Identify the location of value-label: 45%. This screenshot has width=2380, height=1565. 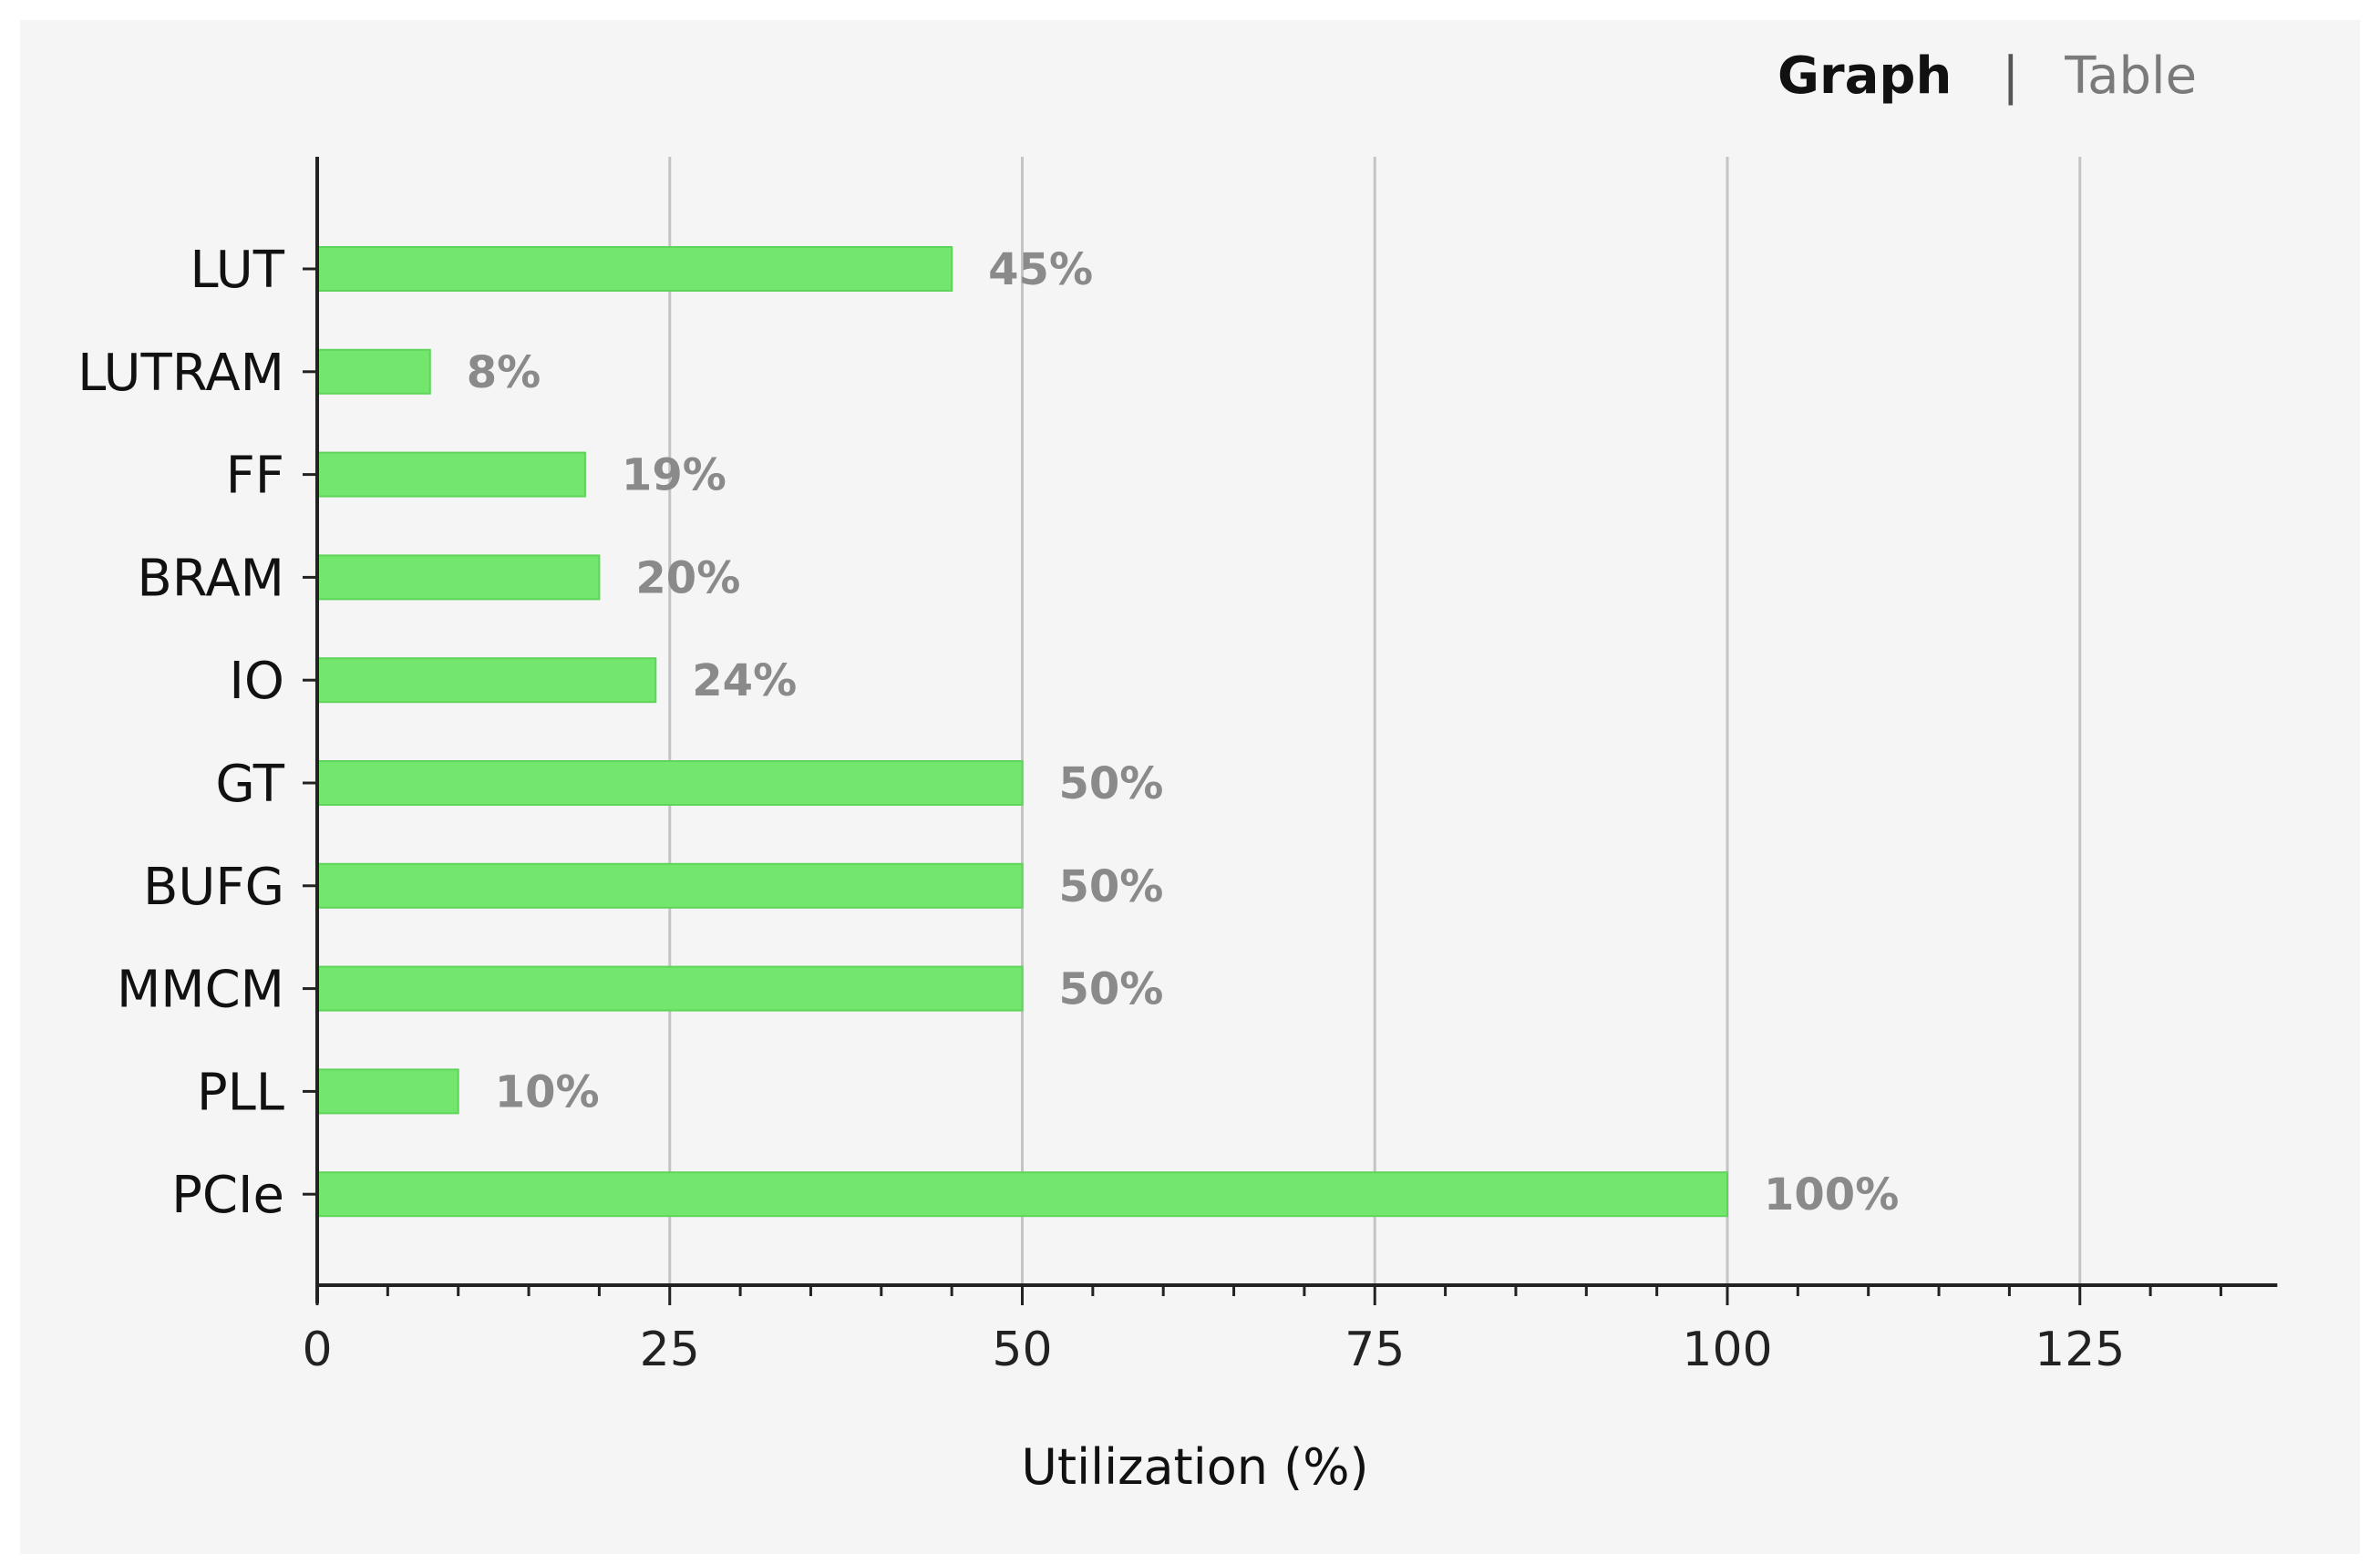
(1041, 269).